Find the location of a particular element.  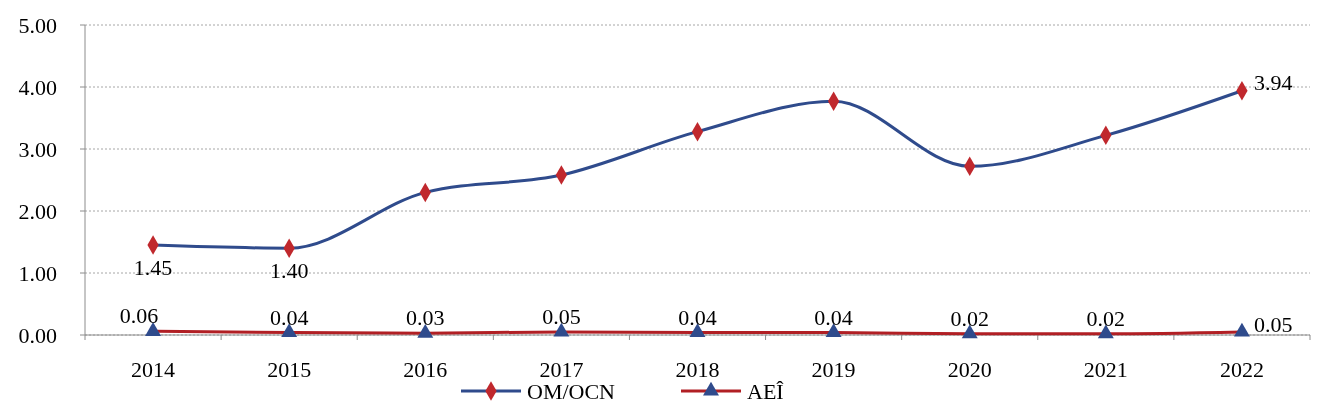

y-tick-label: 4.00 is located at coordinates (37, 87).